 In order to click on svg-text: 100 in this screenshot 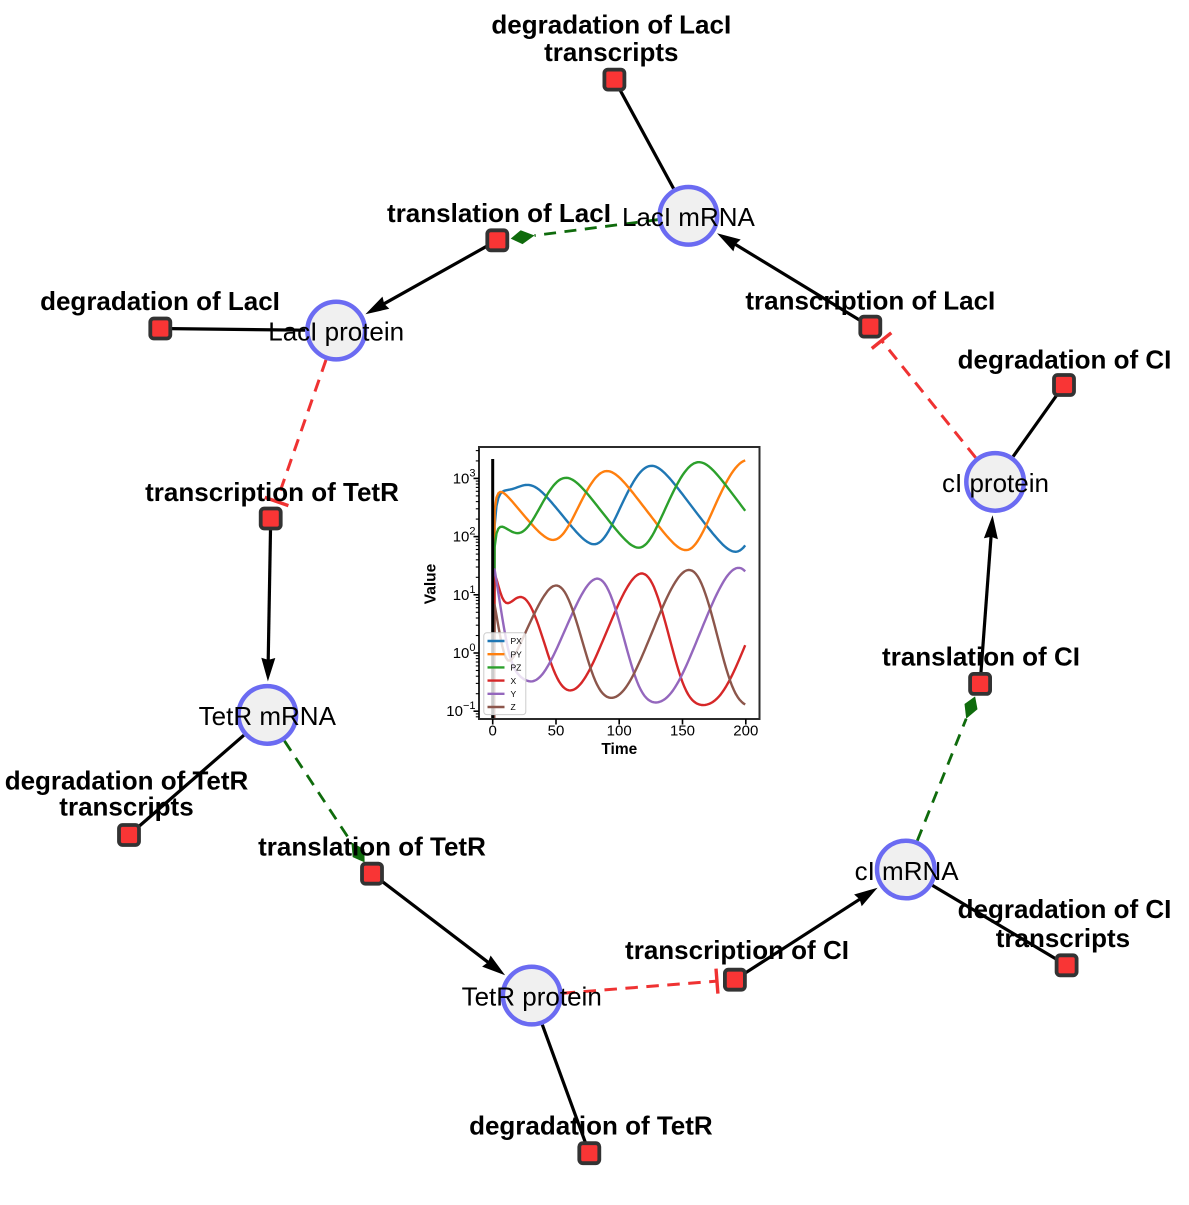, I will do `click(619, 731)`.